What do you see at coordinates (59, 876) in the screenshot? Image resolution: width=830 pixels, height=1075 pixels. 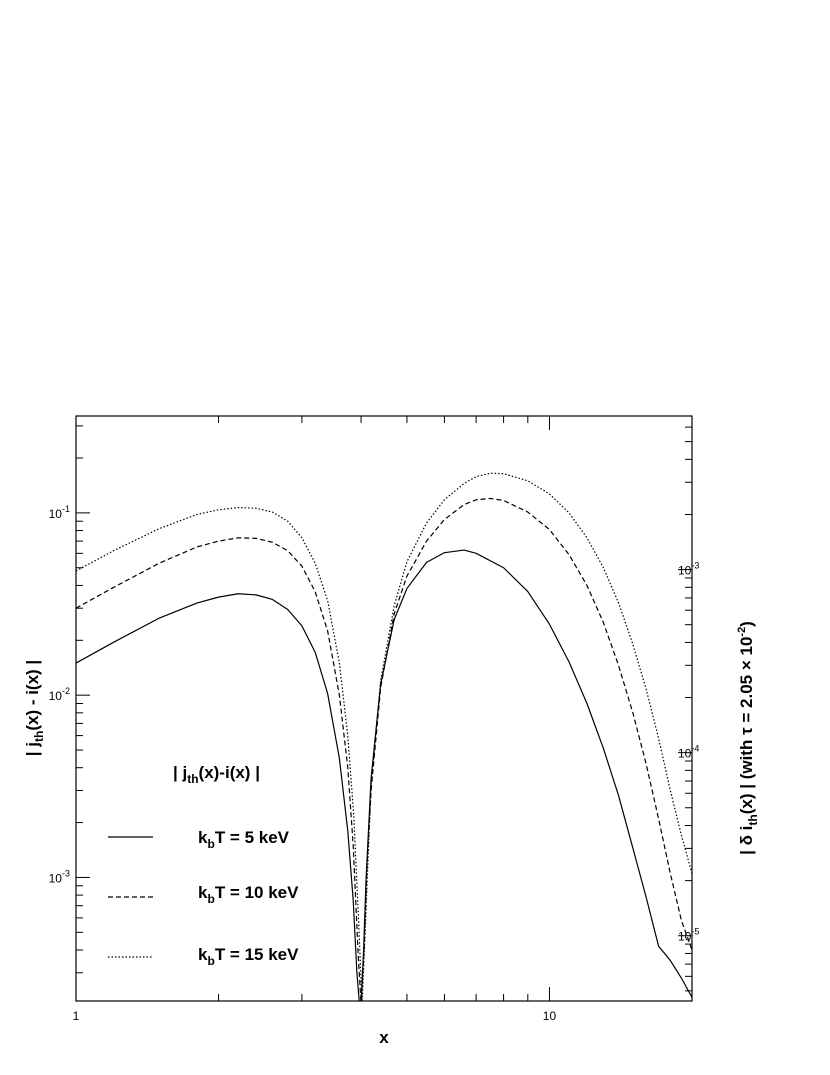 I see `y-tick-label: 10⁻³` at bounding box center [59, 876].